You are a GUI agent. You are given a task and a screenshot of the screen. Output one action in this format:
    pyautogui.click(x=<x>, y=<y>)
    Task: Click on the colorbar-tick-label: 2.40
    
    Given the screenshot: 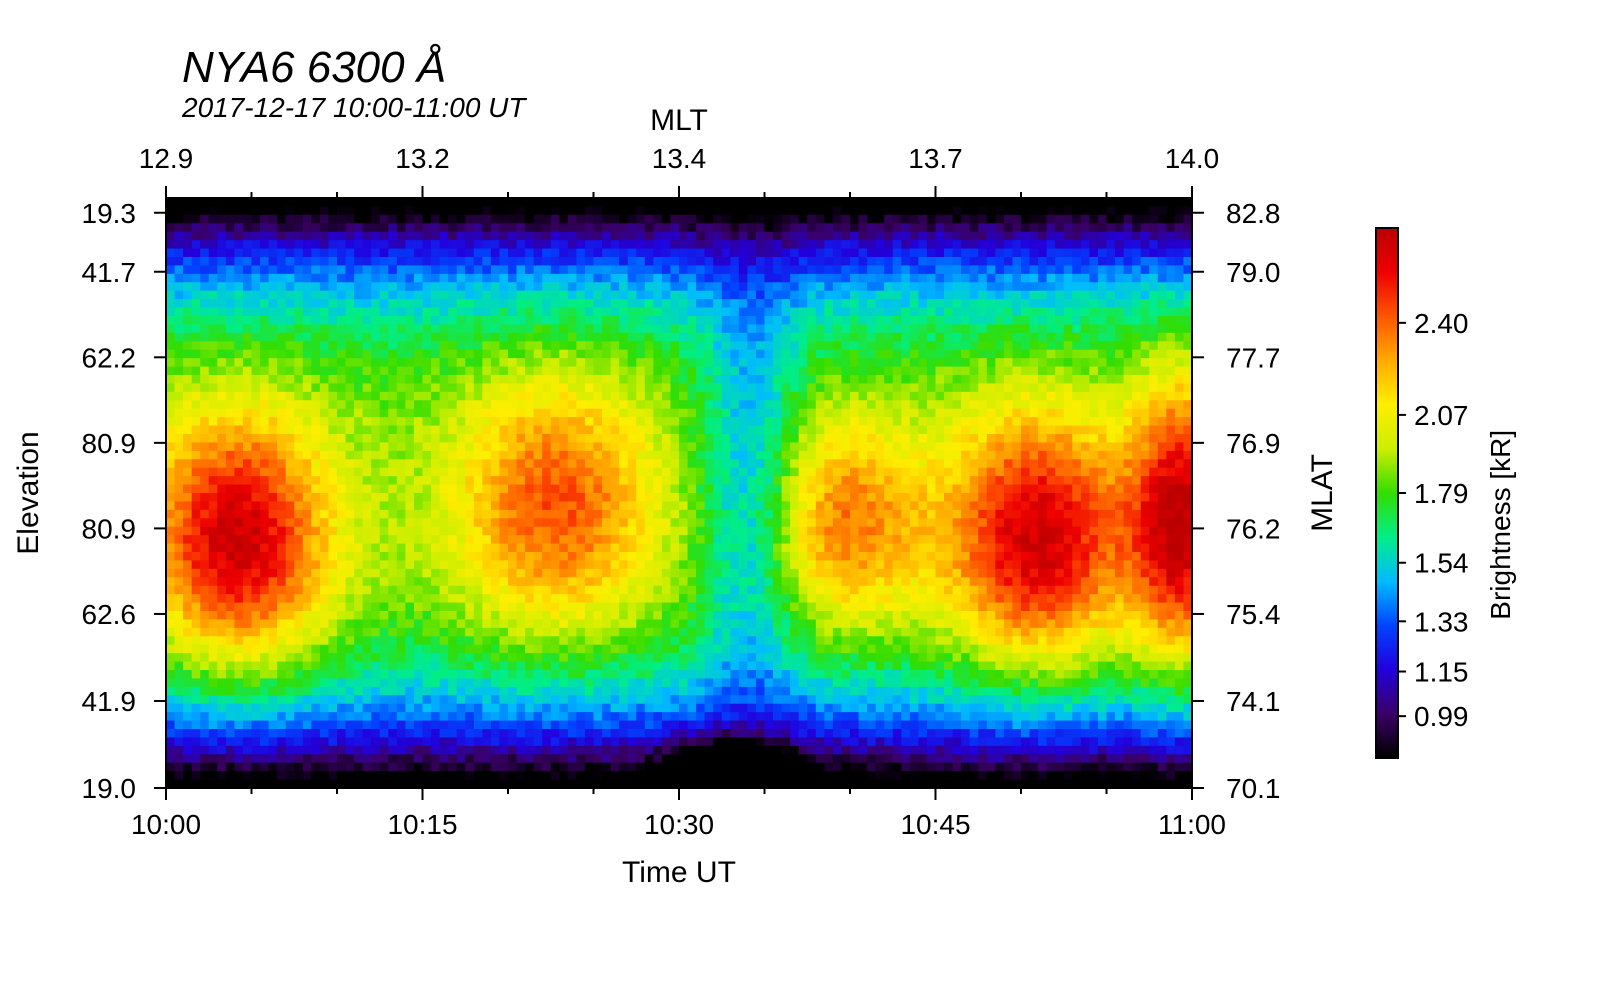 What is the action you would take?
    pyautogui.click(x=1441, y=323)
    